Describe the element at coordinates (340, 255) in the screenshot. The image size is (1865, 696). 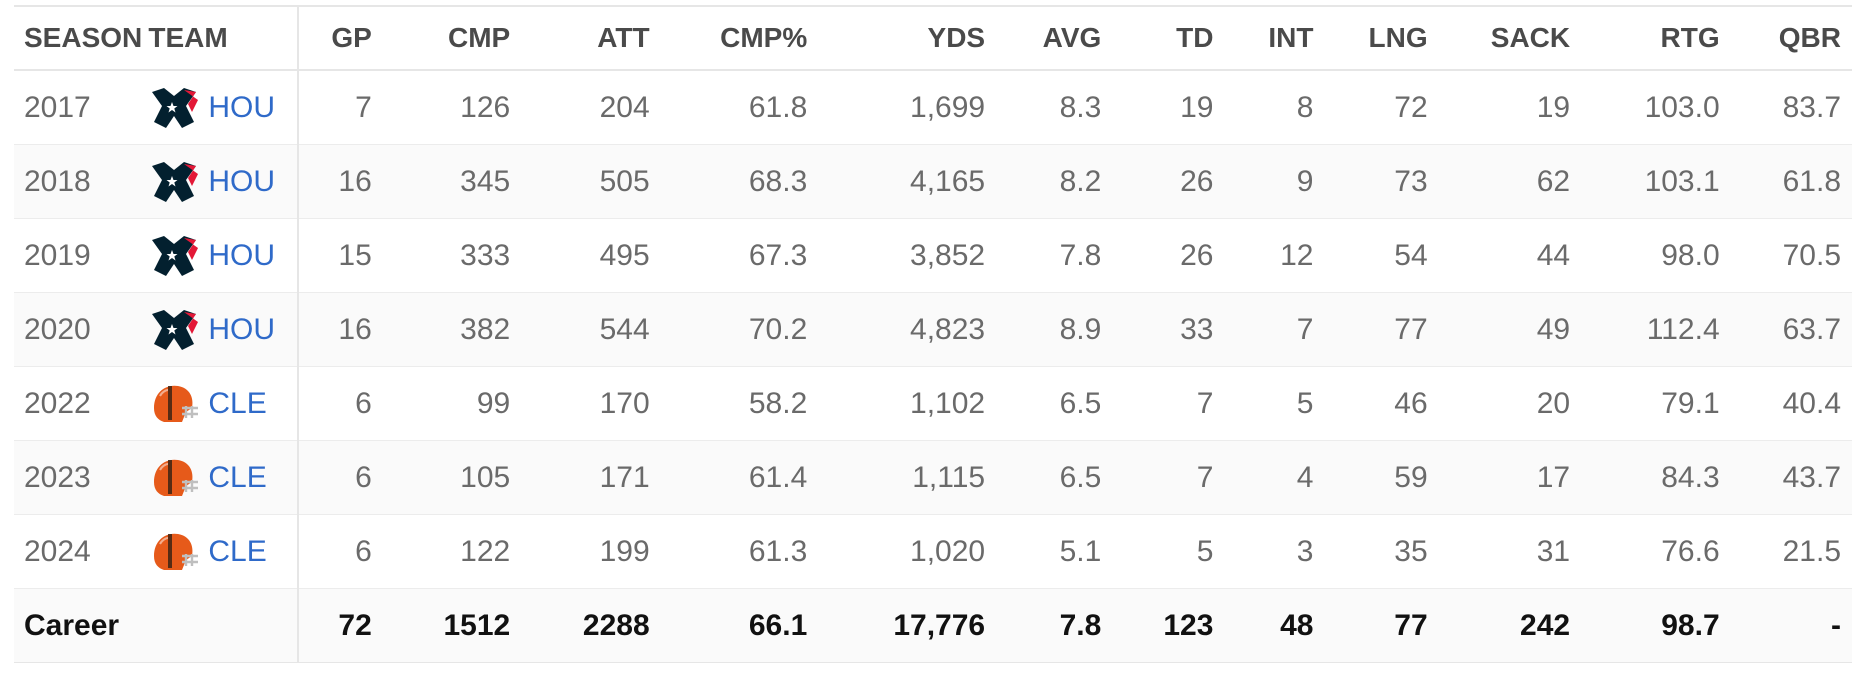
I see `stat-gp-cell: 15` at that location.